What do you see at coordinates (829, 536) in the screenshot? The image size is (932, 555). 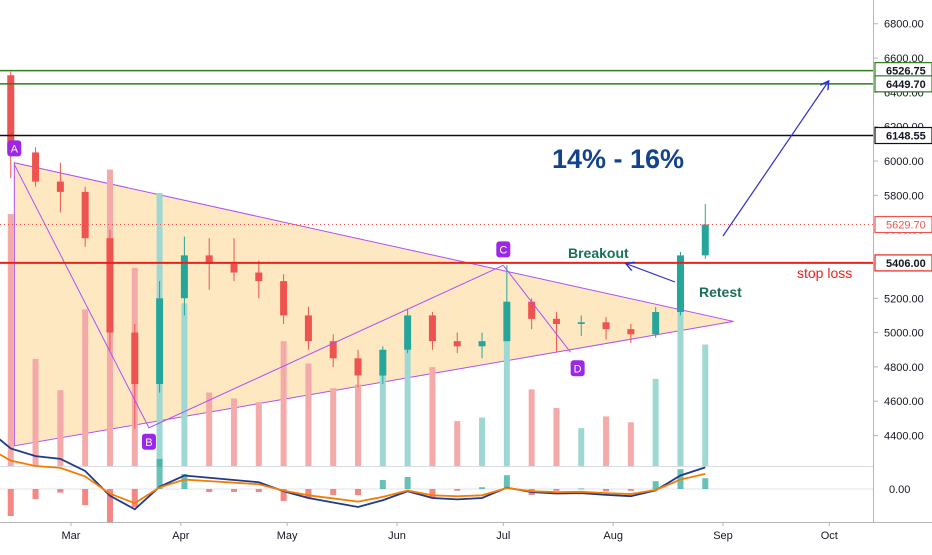 I see `date-tick-label: Oct` at bounding box center [829, 536].